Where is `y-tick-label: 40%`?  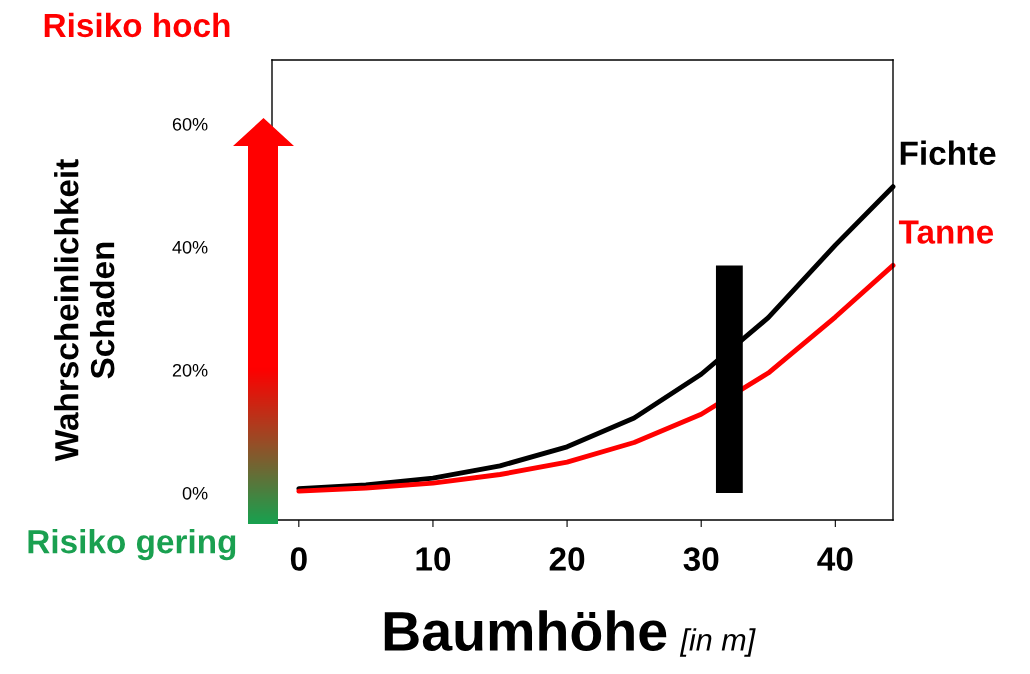
y-tick-label: 40% is located at coordinates (190, 247).